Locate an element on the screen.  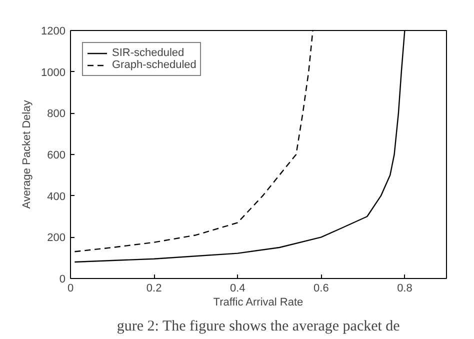
y-tick-label: 1200 is located at coordinates (53, 32).